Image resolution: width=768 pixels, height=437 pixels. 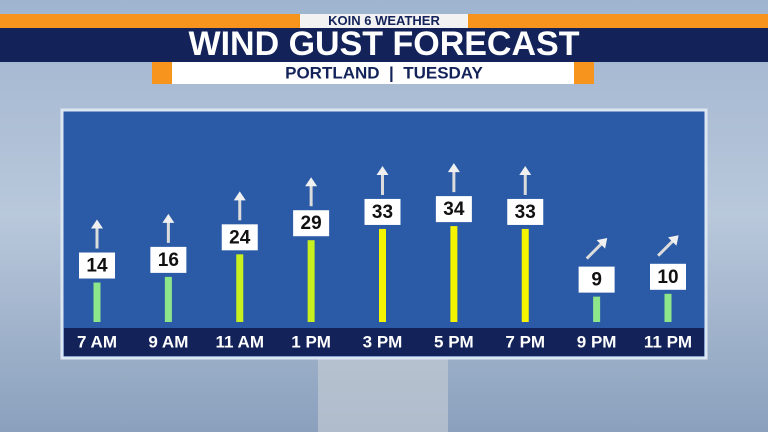 I want to click on x-tick-label: 11 AM, so click(x=239, y=341).